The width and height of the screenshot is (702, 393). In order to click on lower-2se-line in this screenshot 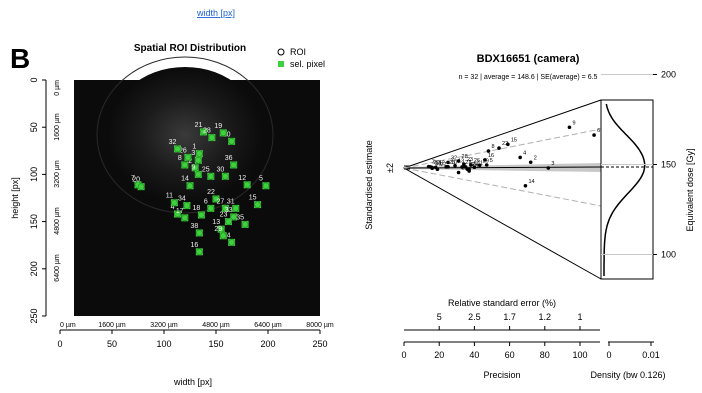, I will do `click(502, 187)`.